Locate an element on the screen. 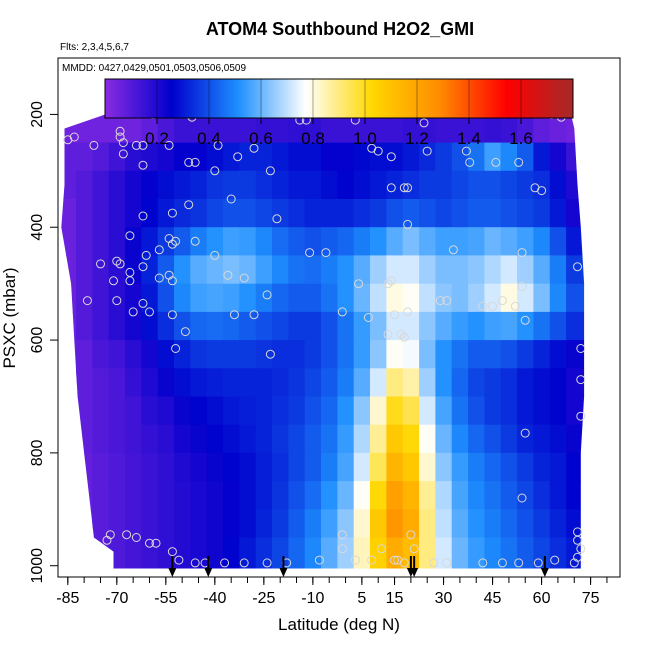  x-tick-label: -10 is located at coordinates (312, 598).